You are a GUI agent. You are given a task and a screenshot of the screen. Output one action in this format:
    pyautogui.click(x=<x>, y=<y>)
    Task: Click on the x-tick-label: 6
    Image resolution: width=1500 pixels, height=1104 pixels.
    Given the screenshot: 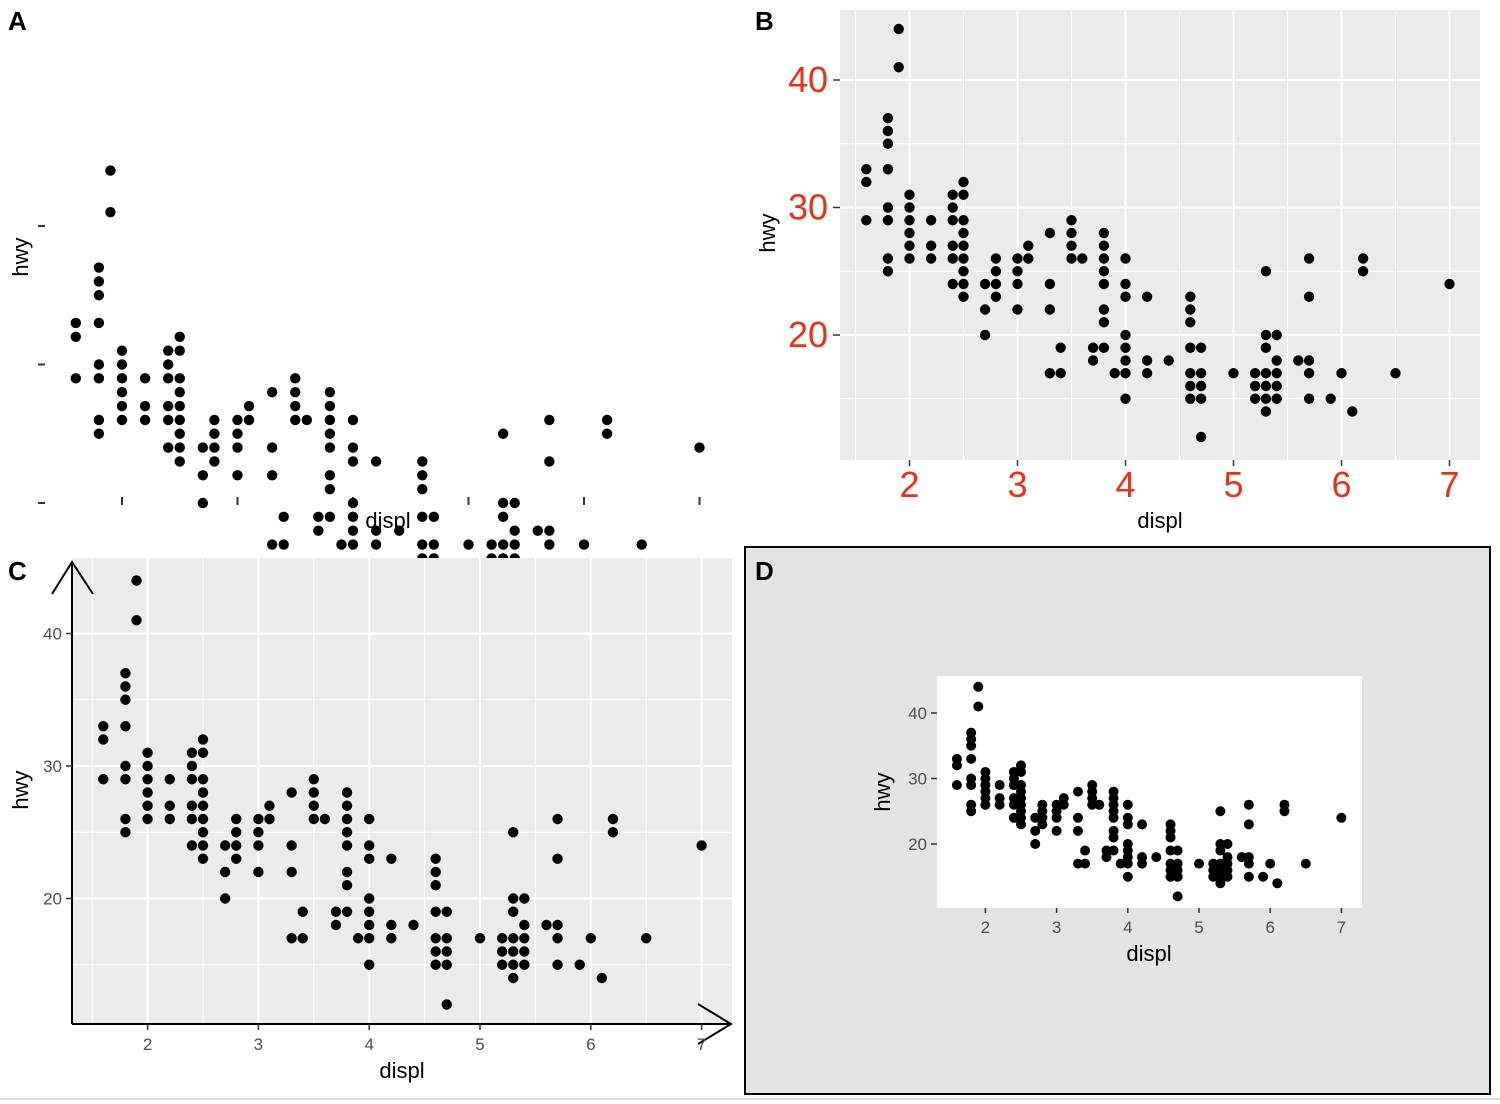 What is the action you would take?
    pyautogui.click(x=1341, y=484)
    